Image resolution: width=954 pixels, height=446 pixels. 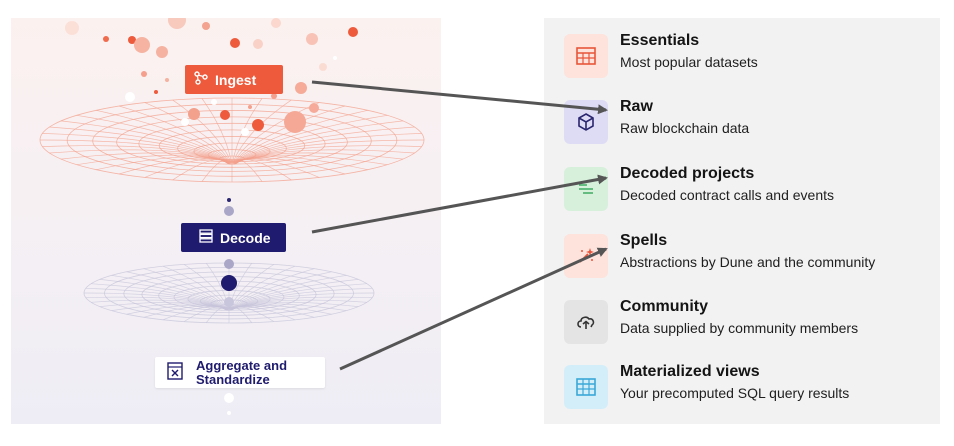 What do you see at coordinates (586, 122) in the screenshot?
I see `cube-icon` at bounding box center [586, 122].